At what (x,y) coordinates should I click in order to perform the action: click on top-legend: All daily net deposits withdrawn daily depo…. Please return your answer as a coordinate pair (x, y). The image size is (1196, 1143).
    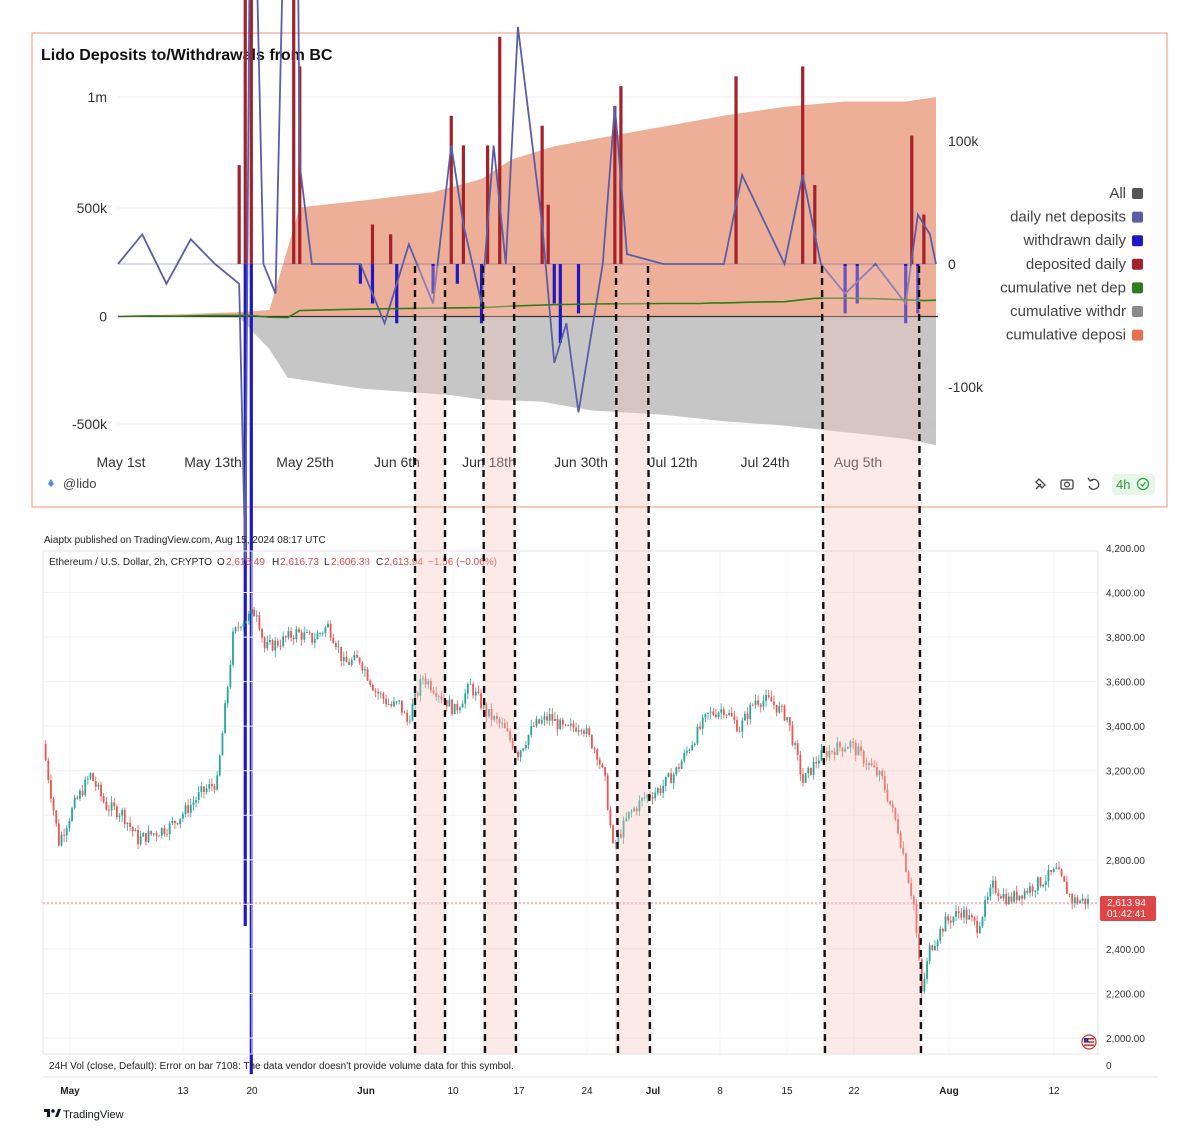
    Looking at the image, I should click on (1071, 264).